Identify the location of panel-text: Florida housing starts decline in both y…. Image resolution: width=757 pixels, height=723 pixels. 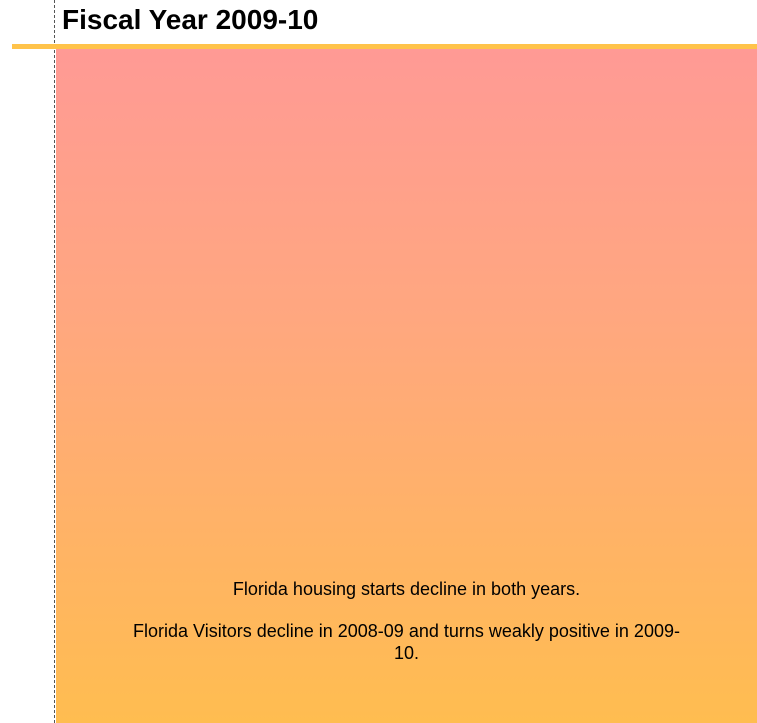
(406, 631).